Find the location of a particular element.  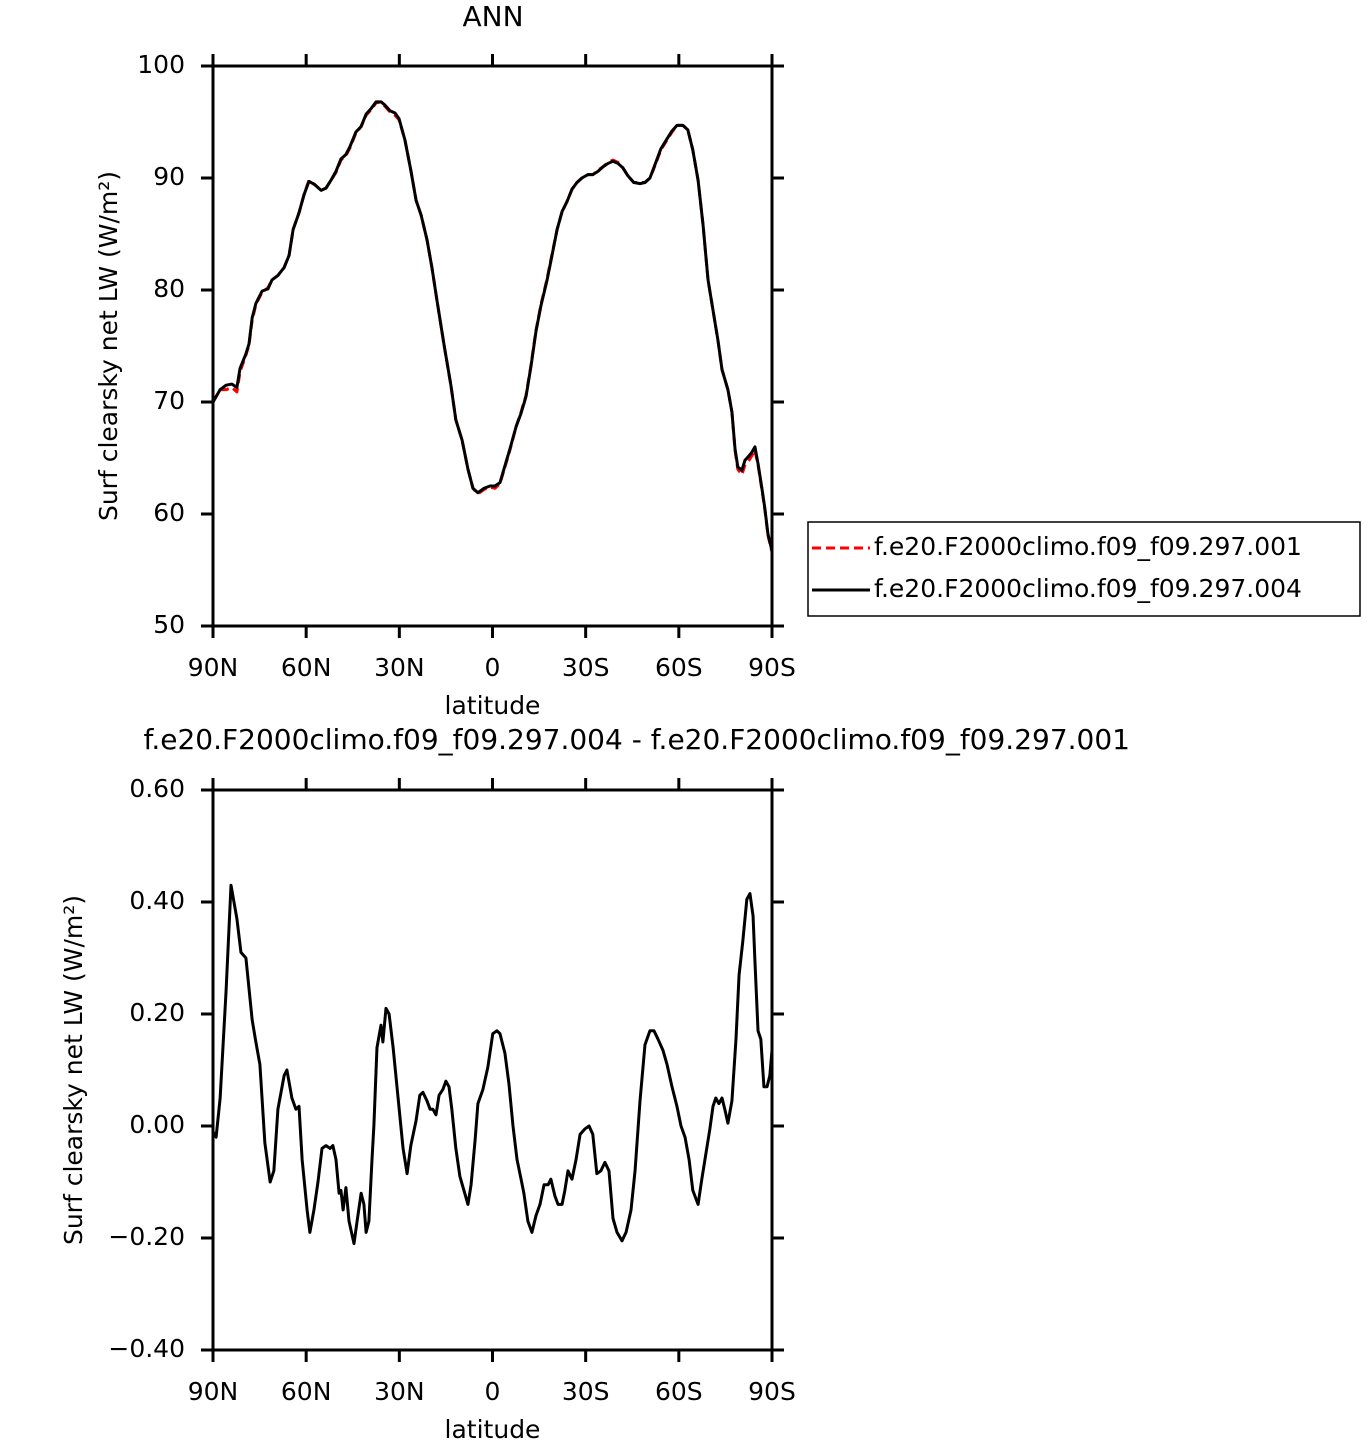

y-tick-label: 60 is located at coordinates (169, 512).